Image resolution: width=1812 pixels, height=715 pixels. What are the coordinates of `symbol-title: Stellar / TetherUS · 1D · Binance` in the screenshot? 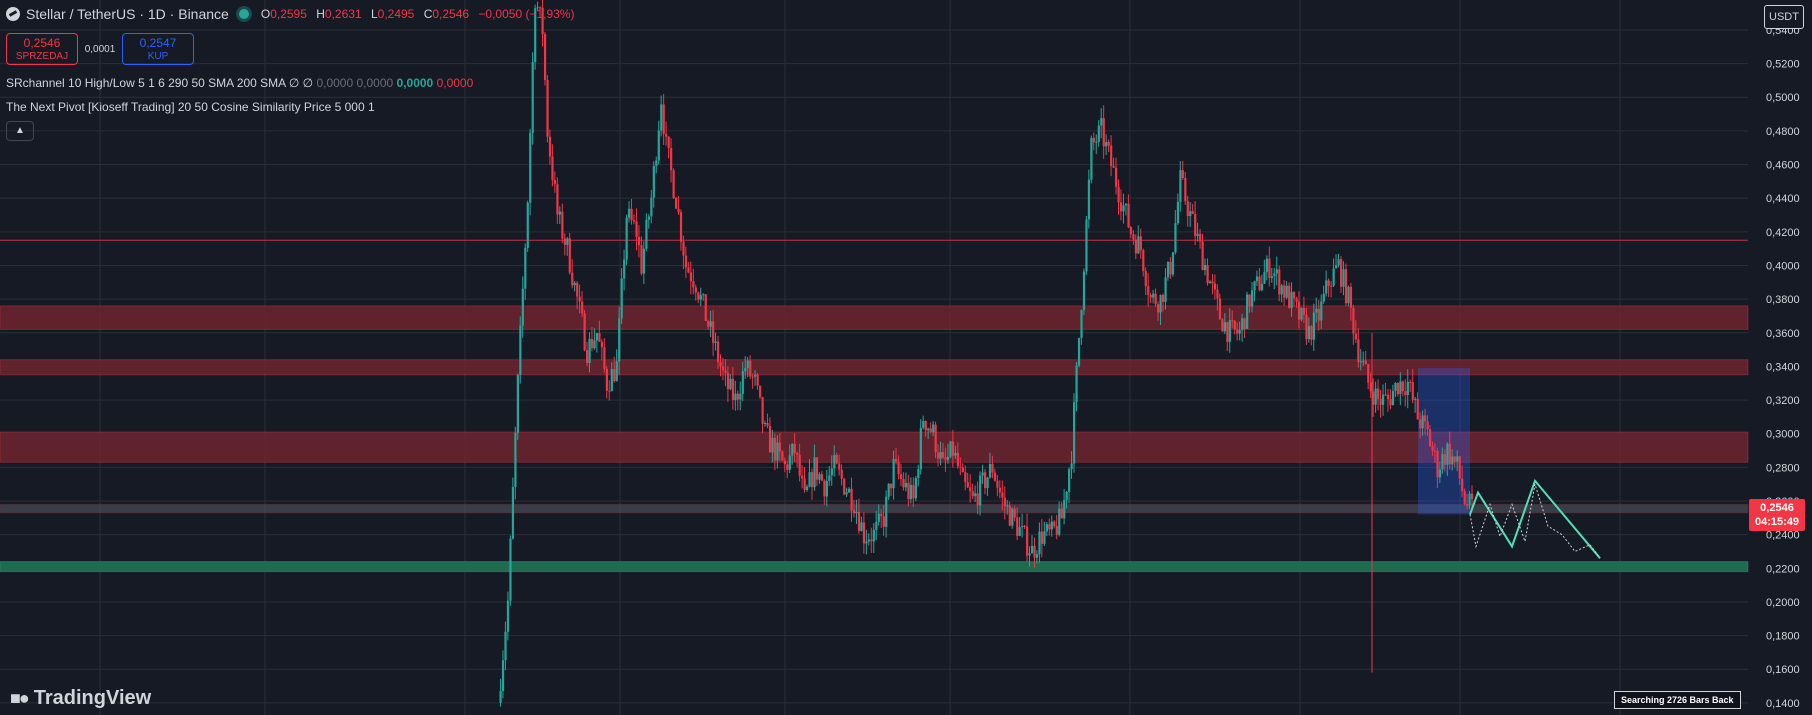 It's located at (127, 14).